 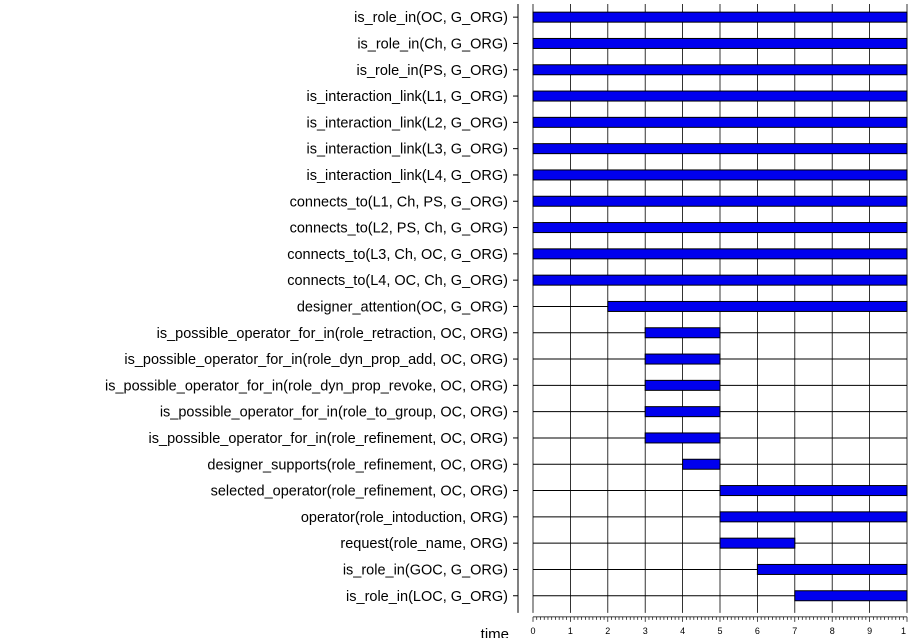 What do you see at coordinates (404, 518) in the screenshot?
I see `row-label: operator(role_intoduction, ORG)` at bounding box center [404, 518].